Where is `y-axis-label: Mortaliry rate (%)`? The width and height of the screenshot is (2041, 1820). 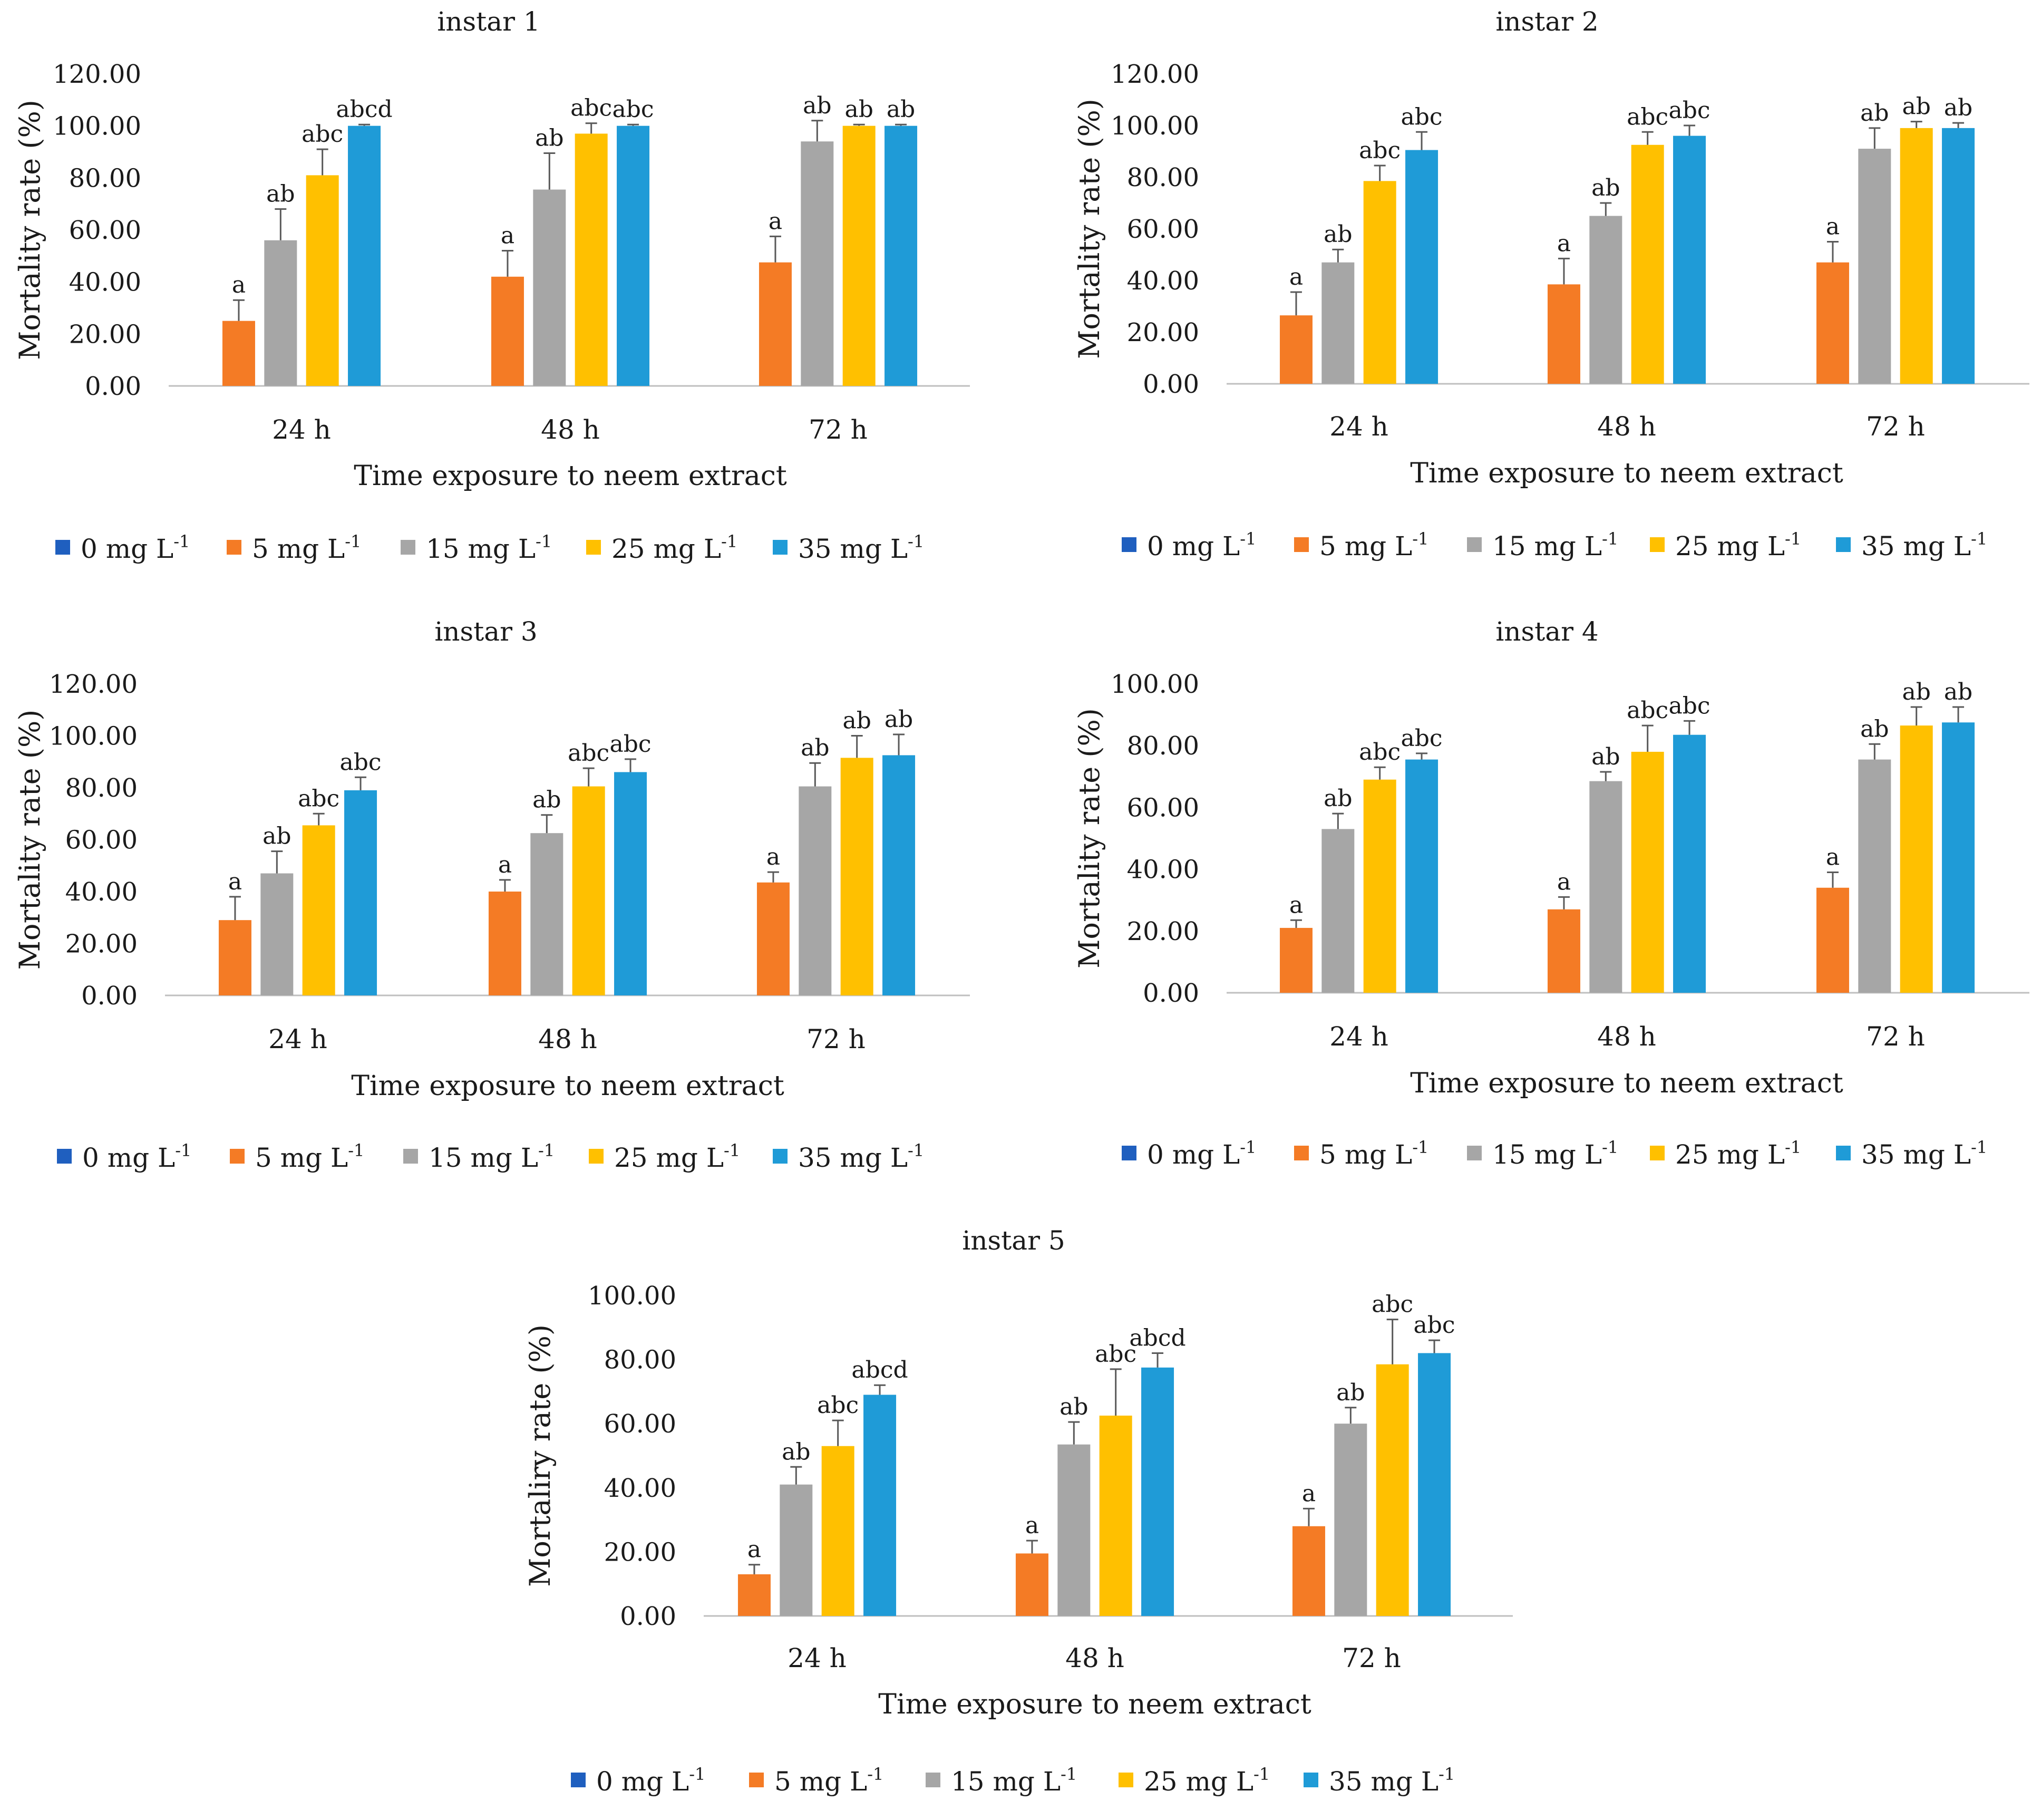
y-axis-label: Mortaliry rate (%) is located at coordinates (540, 1455).